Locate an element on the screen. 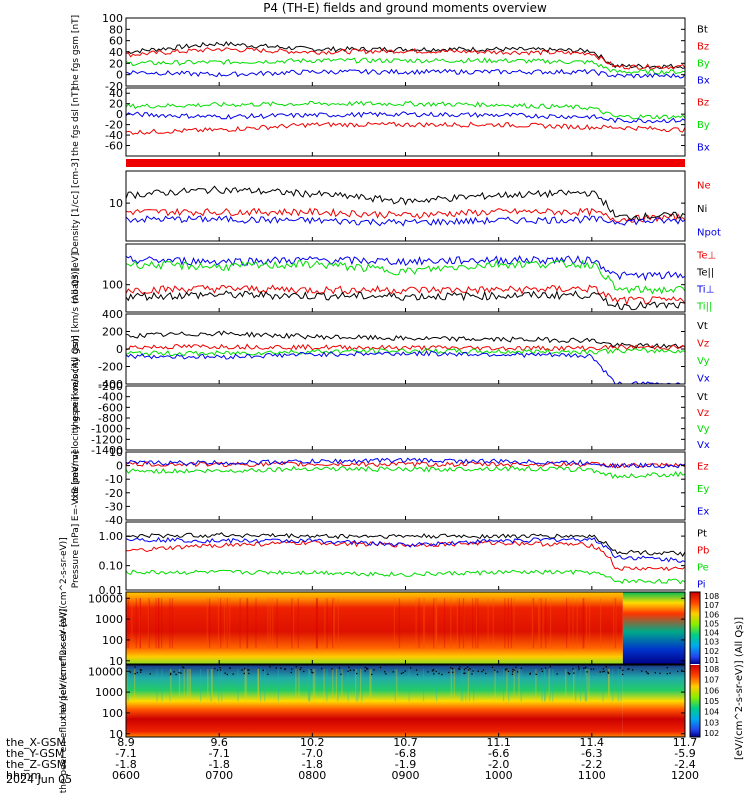 The image size is (750, 804). time-tick-label: 9.6 is located at coordinates (219, 742).